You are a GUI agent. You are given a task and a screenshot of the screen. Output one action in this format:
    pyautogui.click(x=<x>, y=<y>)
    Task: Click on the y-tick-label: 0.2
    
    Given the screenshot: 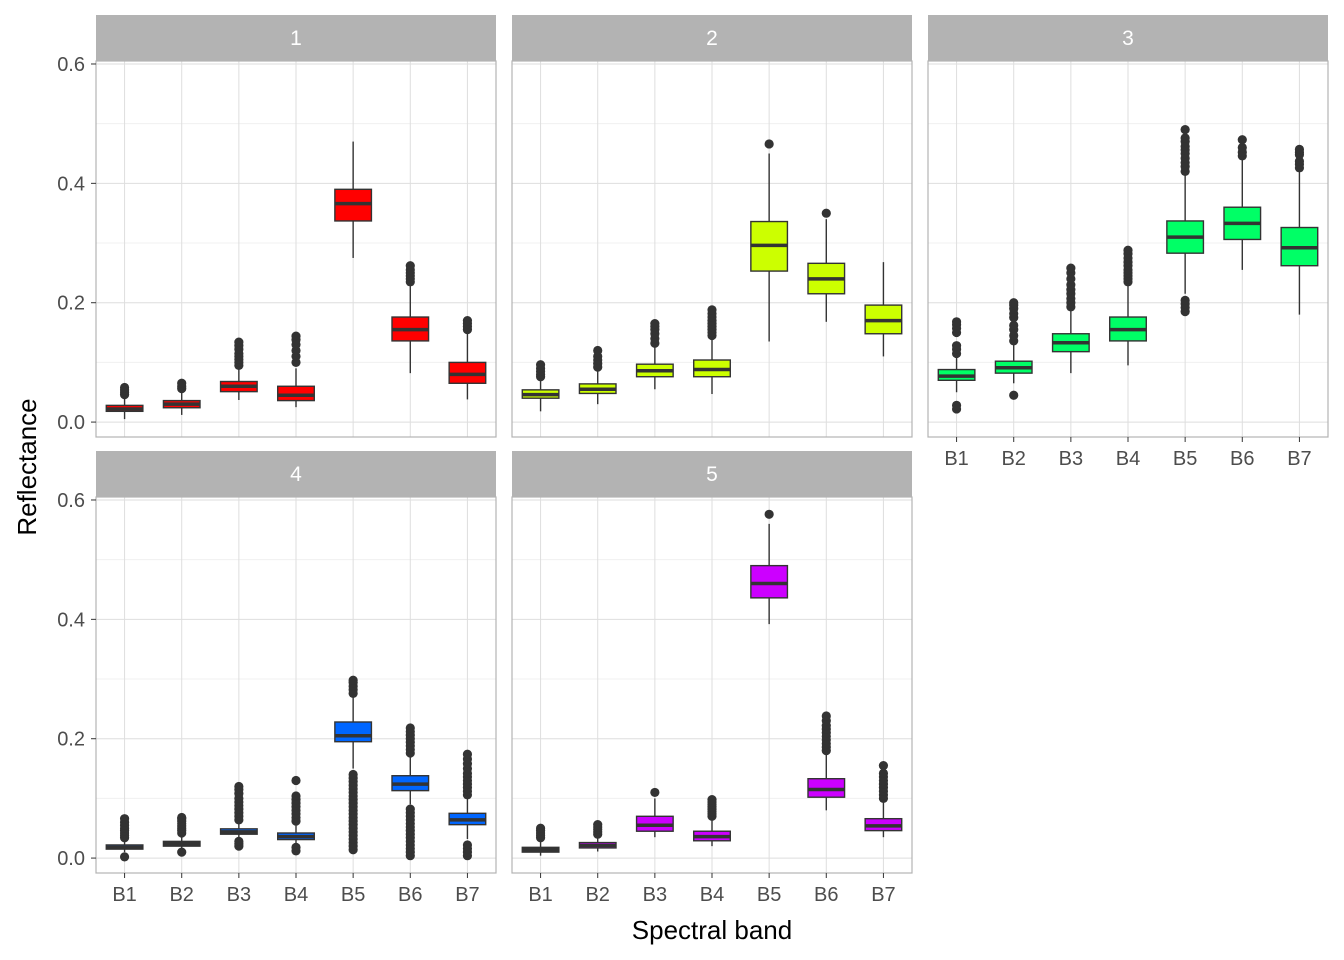 What is the action you would take?
    pyautogui.click(x=71, y=740)
    